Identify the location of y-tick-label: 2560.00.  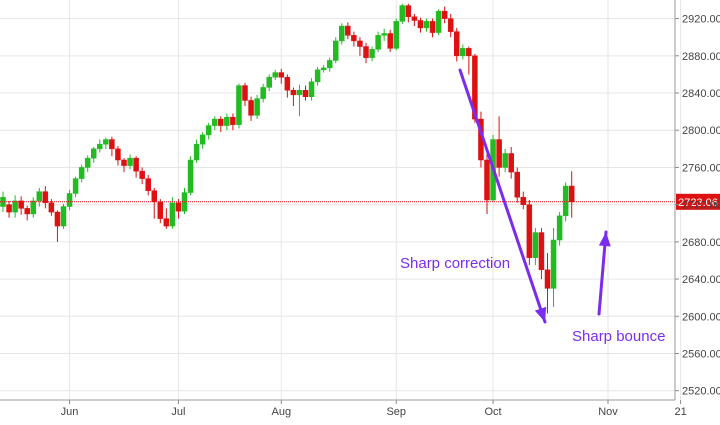
(701, 354).